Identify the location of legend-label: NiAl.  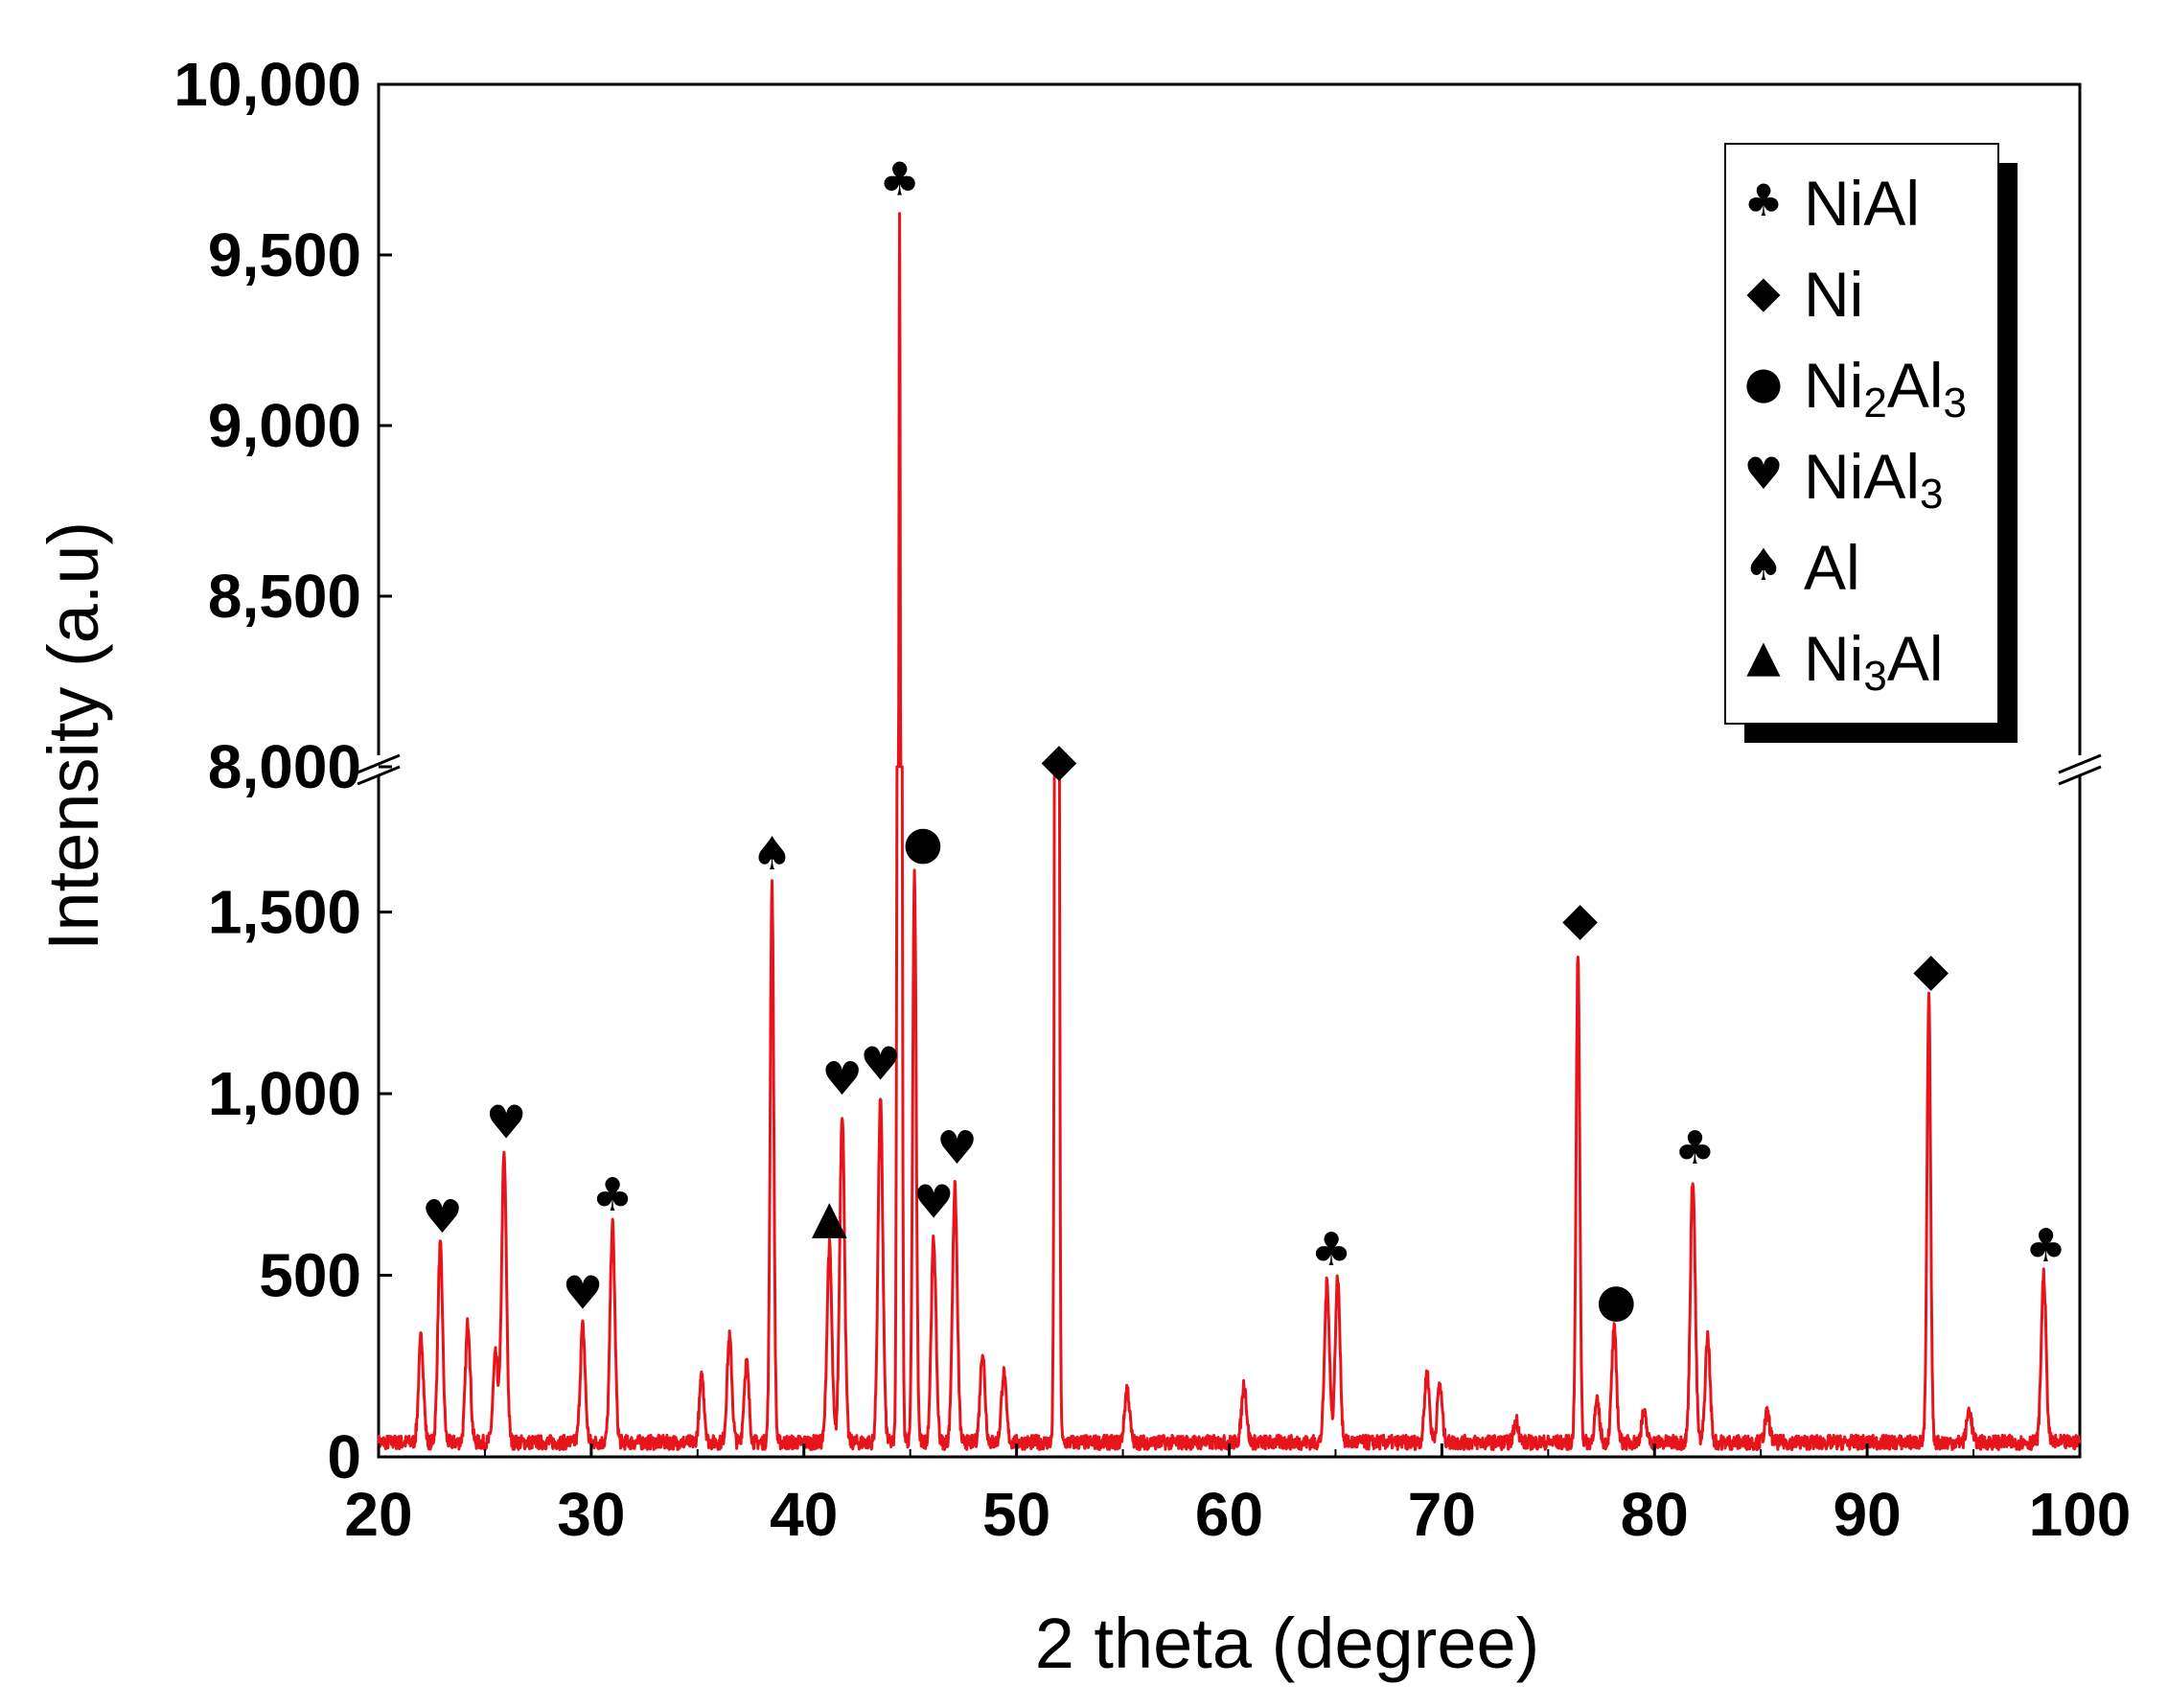
(1862, 203).